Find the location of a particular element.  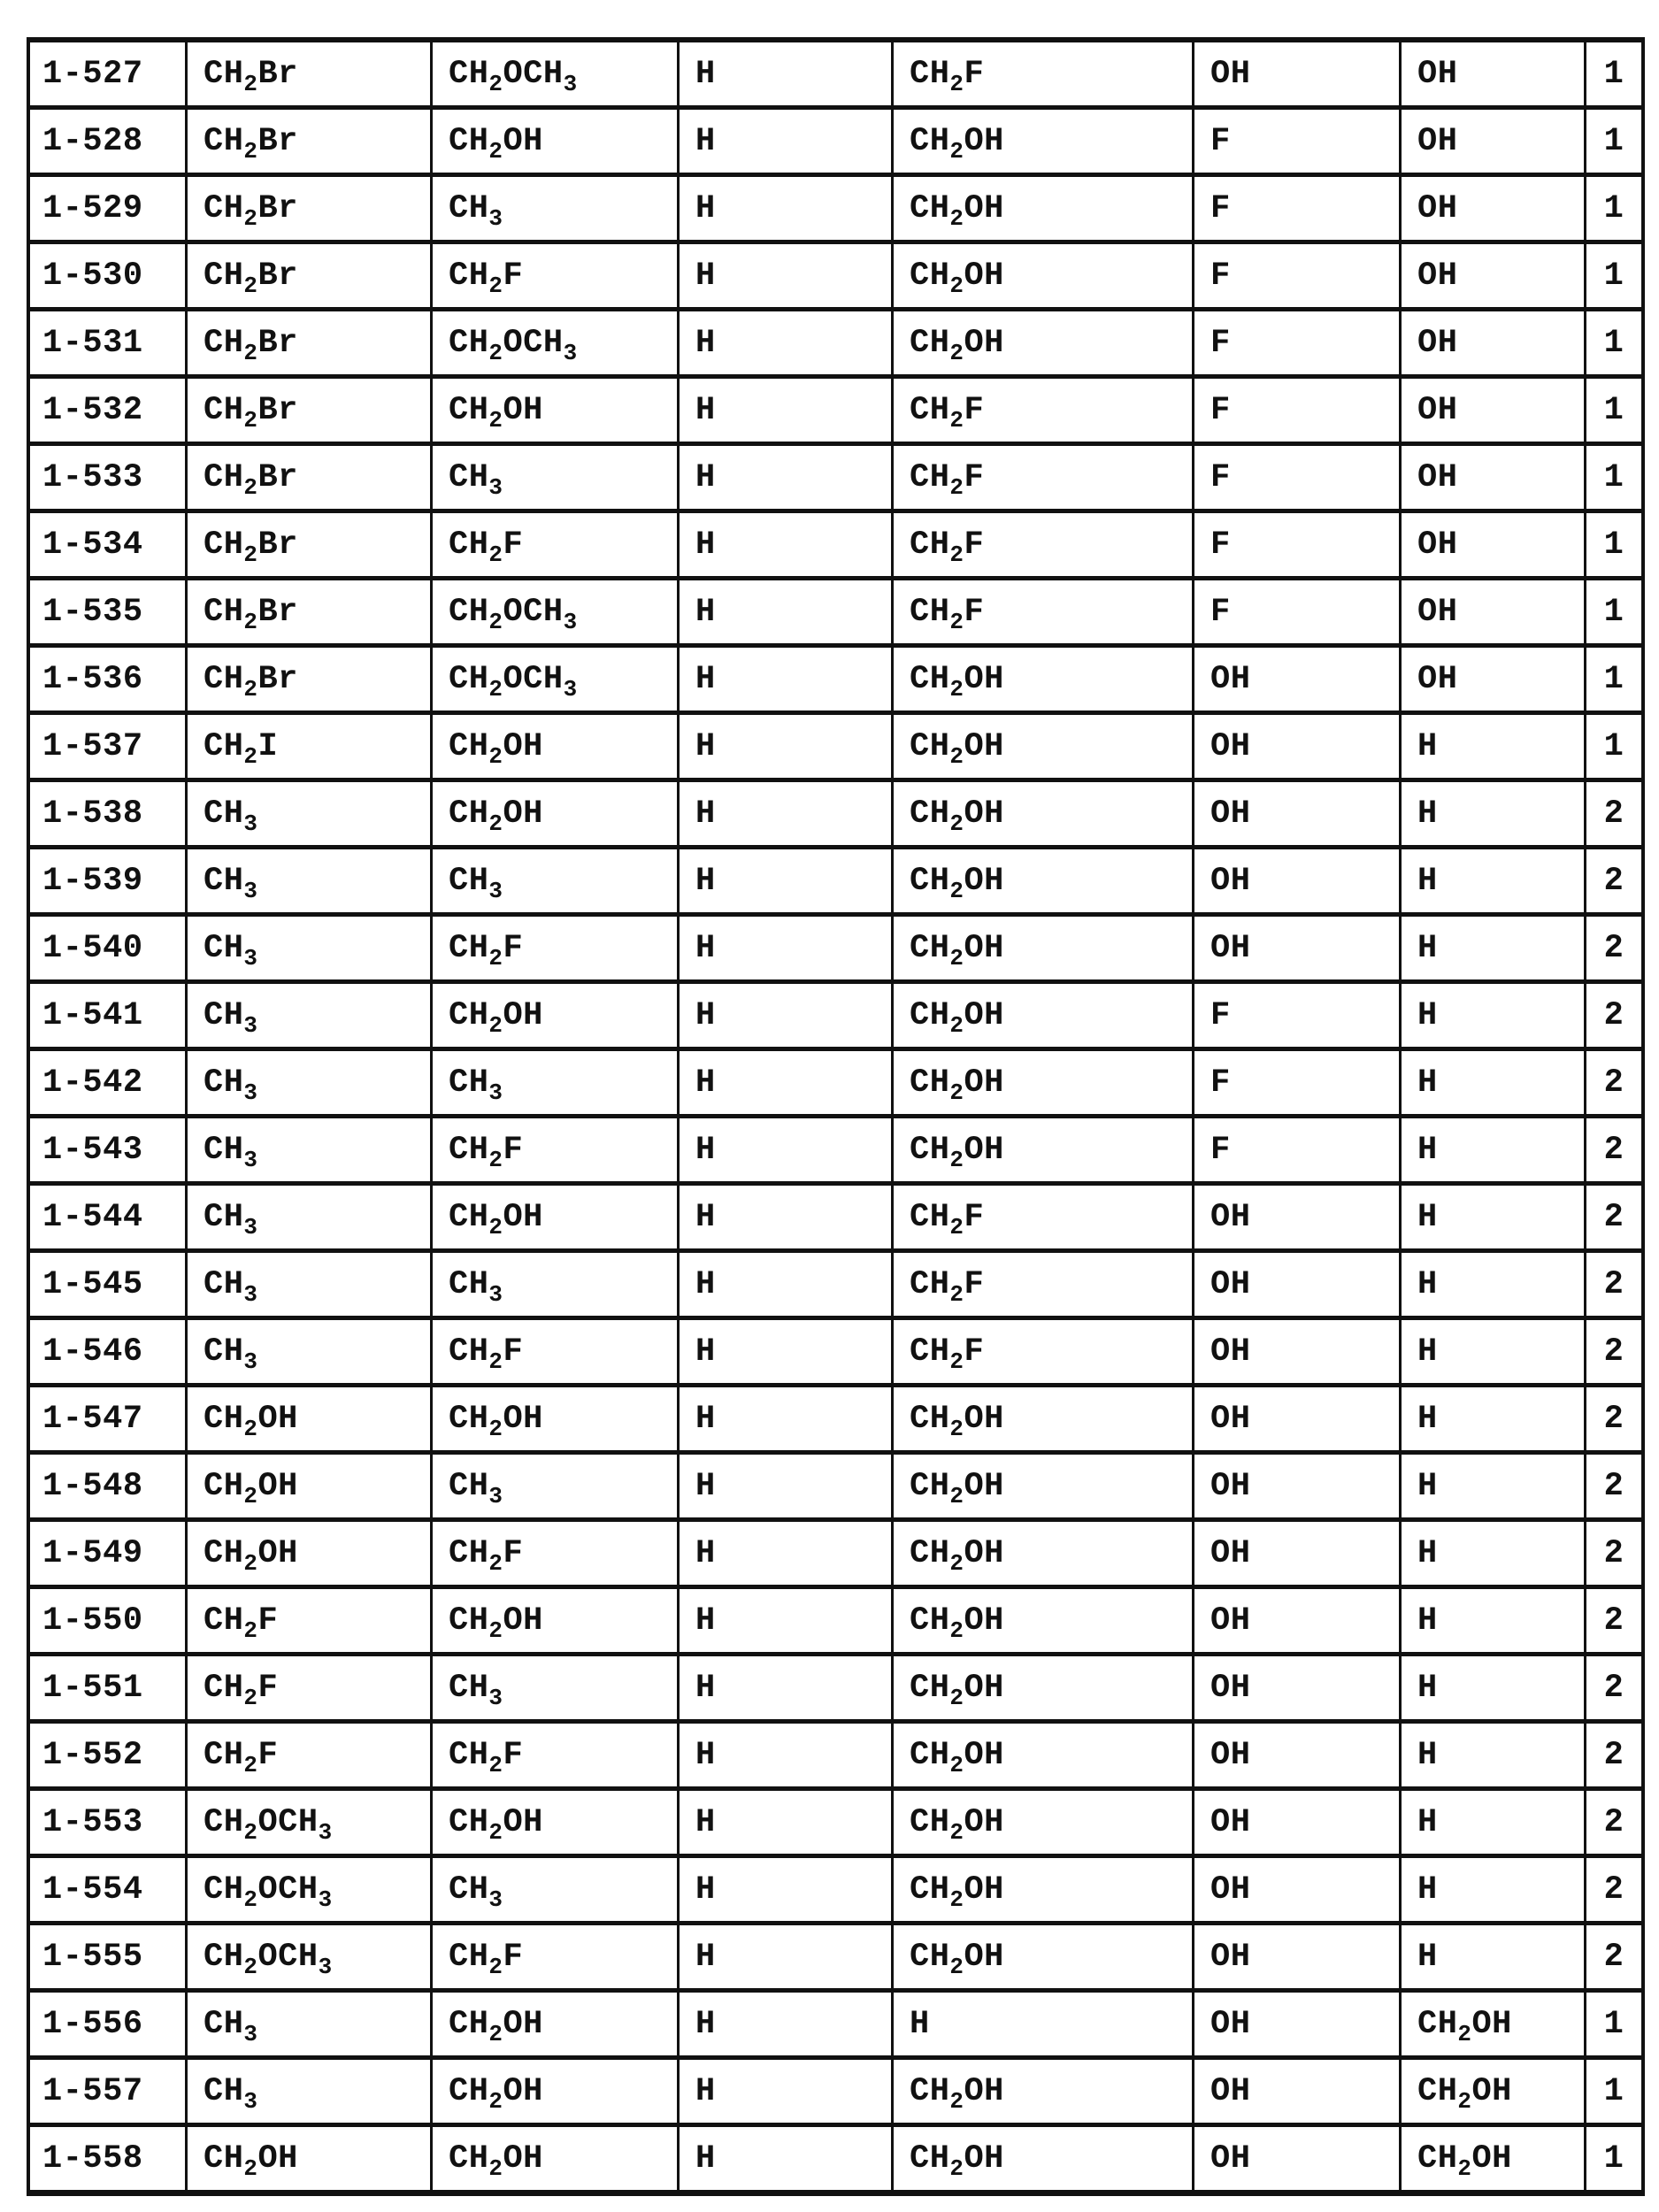

table-row: 1-544 CH3 CH2OH H CH2F OH H 2 is located at coordinates (836, 1220).